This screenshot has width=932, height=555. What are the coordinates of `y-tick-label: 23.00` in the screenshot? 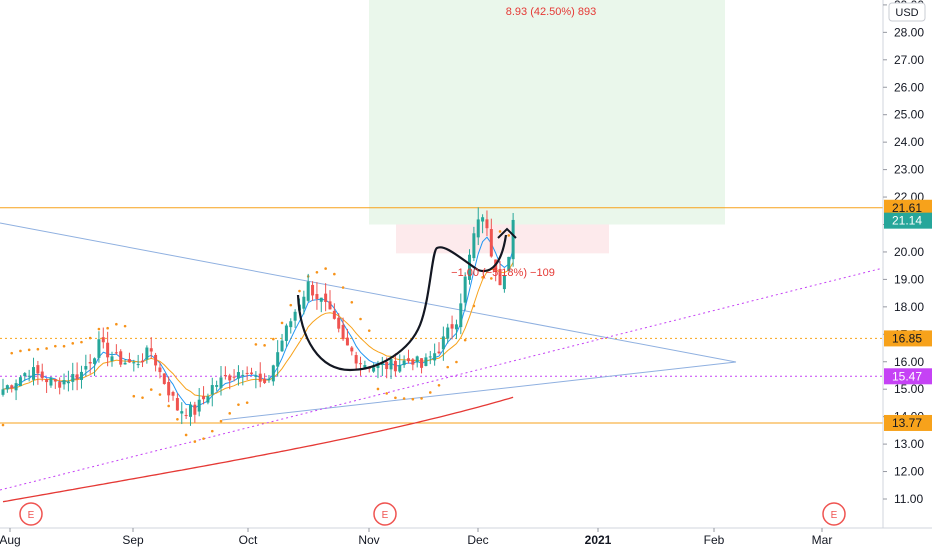 It's located at (909, 170).